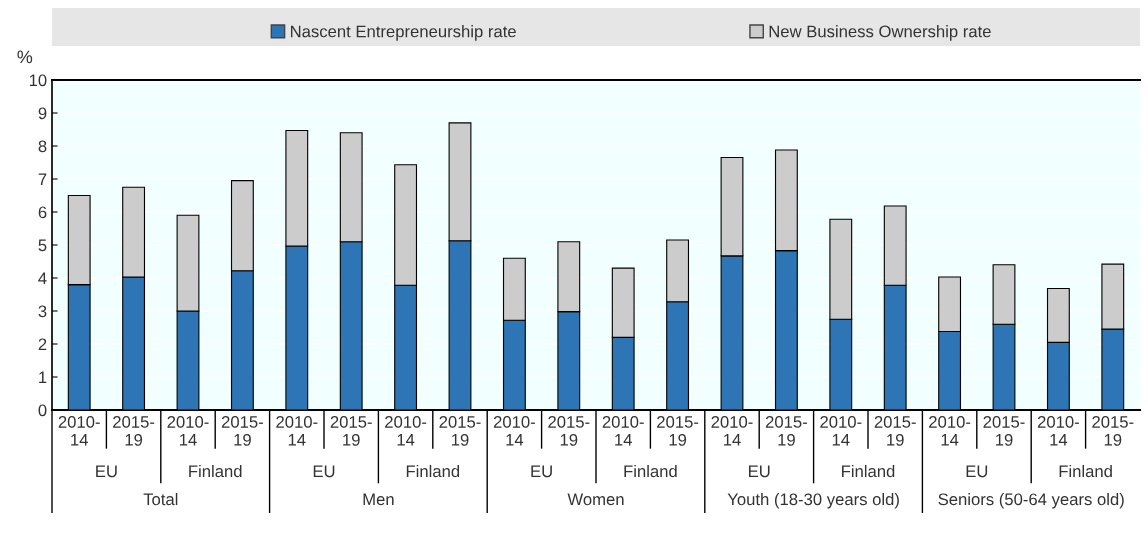 Image resolution: width=1148 pixels, height=533 pixels. What do you see at coordinates (160, 499) in the screenshot?
I see `text: Total` at bounding box center [160, 499].